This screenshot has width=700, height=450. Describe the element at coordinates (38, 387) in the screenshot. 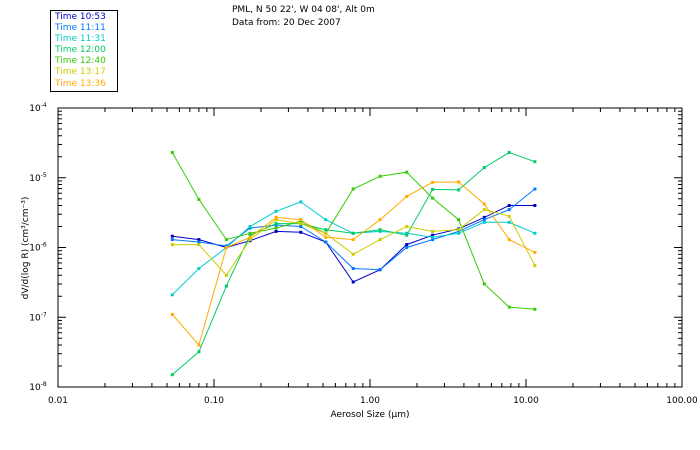

I see `y-tick-label: 10⁻⁸` at that location.